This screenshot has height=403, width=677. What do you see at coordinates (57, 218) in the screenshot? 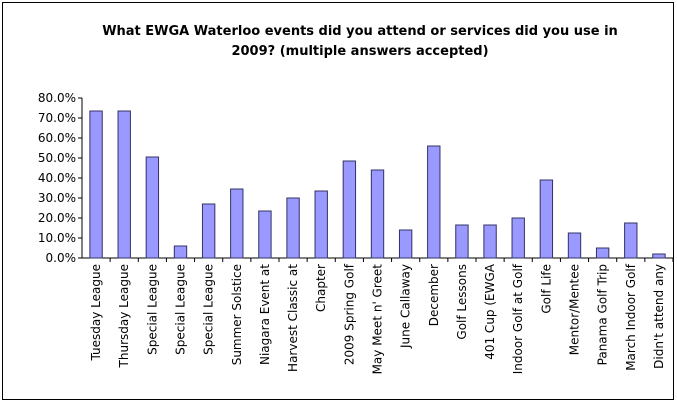
I see `y-tick-label: 20.0%` at bounding box center [57, 218].